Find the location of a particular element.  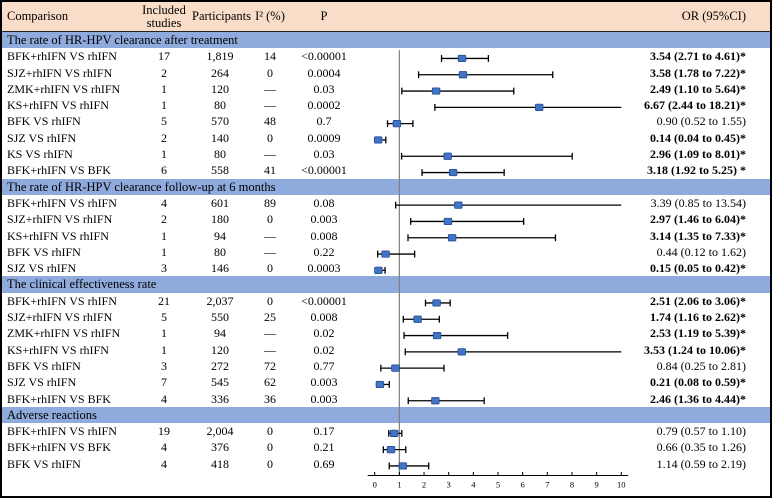

p-value-cell: 0.0002 is located at coordinates (324, 105).